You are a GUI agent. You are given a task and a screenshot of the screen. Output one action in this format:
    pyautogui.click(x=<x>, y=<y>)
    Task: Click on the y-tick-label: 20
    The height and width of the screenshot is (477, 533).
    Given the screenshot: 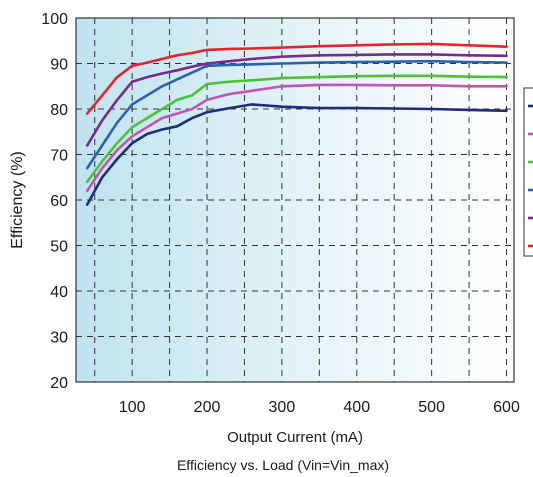 What is the action you would take?
    pyautogui.click(x=59, y=383)
    